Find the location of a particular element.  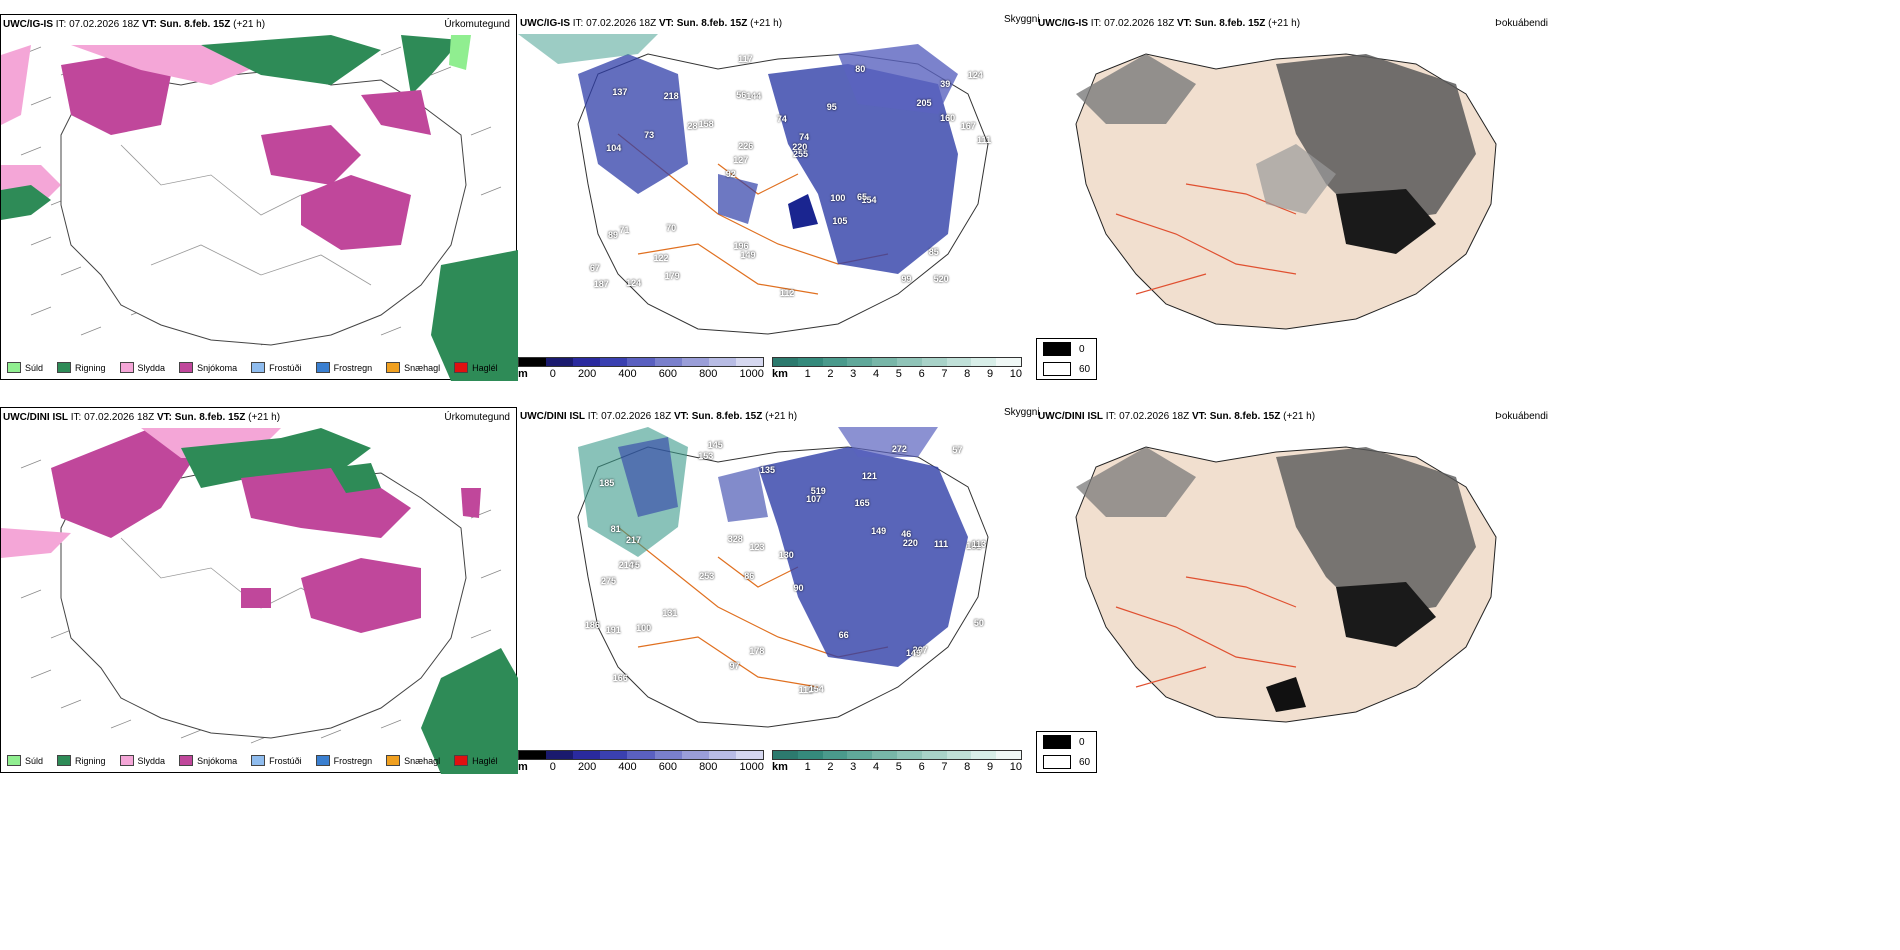

cloud-left-title-top: Skyggni is located at coordinates (1022, 19).